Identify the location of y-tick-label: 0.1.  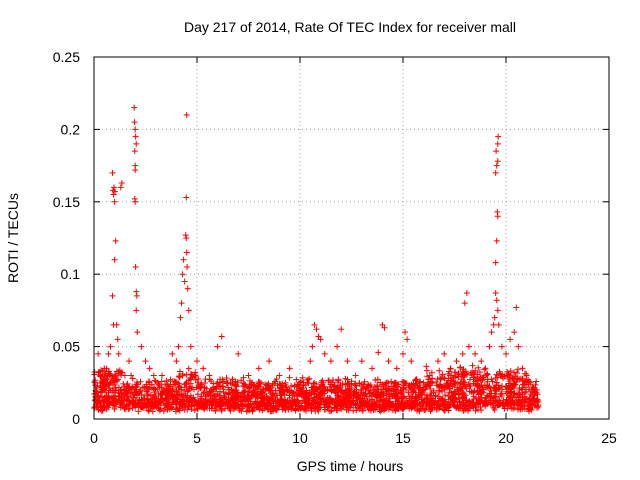
(71, 274).